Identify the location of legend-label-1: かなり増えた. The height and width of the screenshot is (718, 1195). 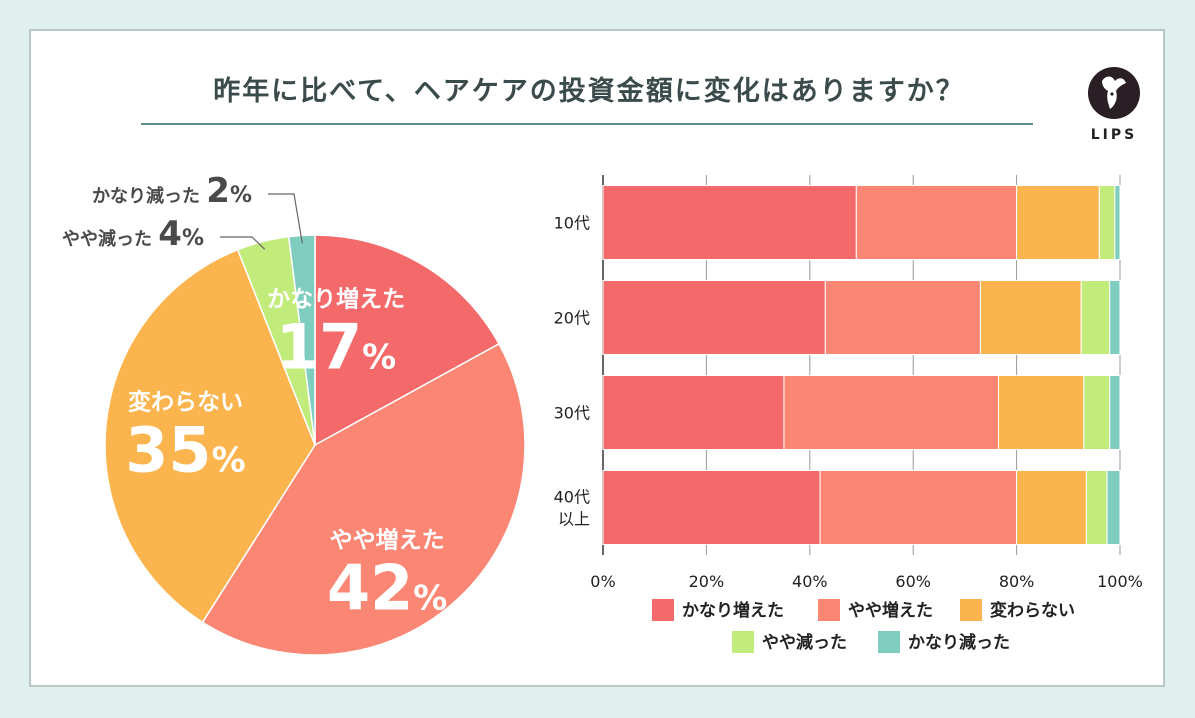
(733, 610).